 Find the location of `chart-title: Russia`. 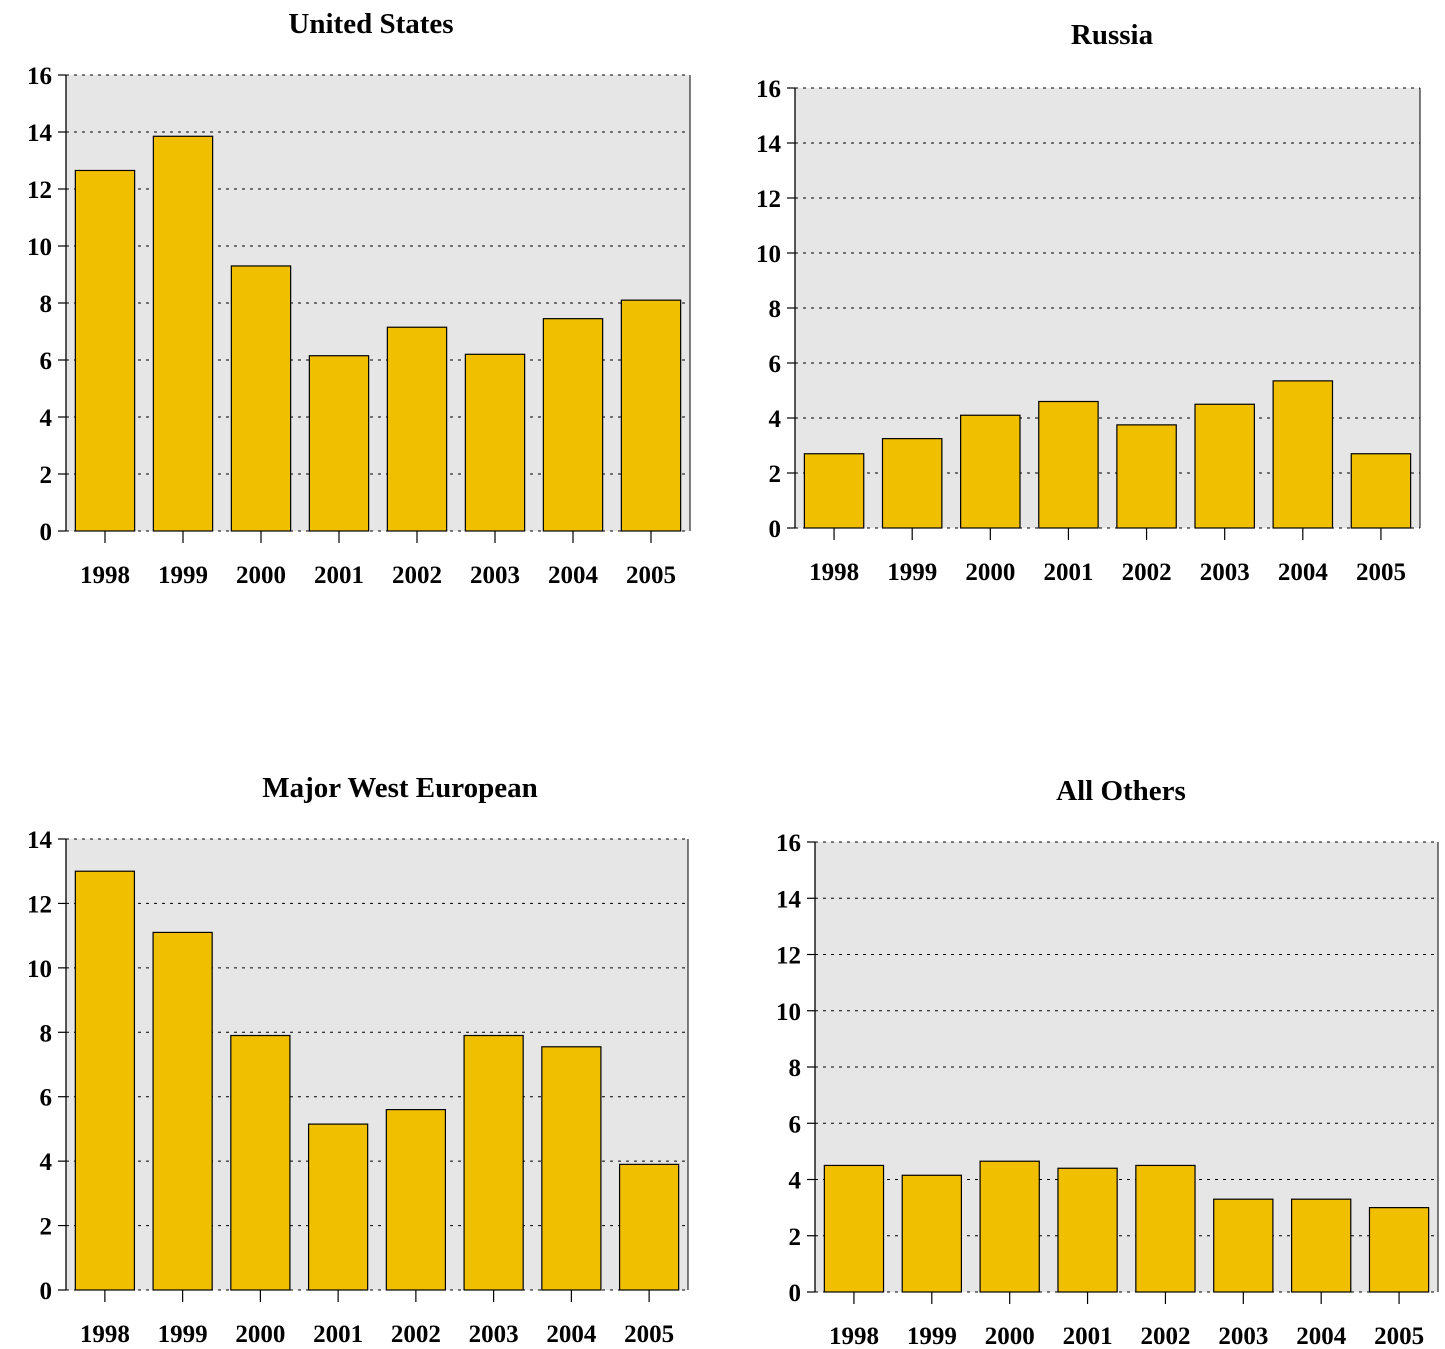

chart-title: Russia is located at coordinates (1112, 35).